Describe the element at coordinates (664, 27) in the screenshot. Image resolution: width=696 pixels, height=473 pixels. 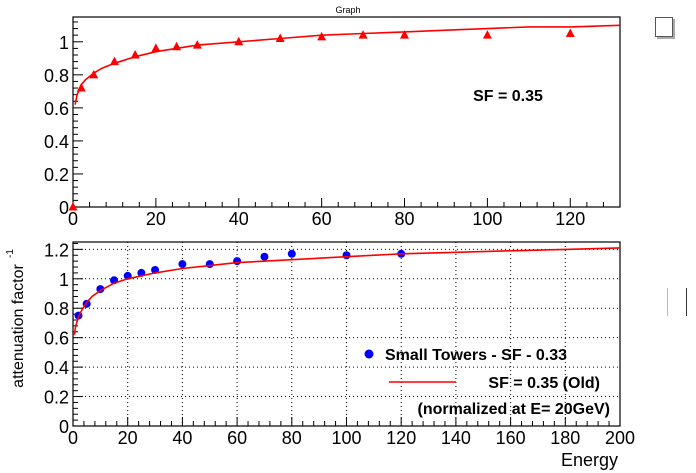
I see `checkbox-icon` at that location.